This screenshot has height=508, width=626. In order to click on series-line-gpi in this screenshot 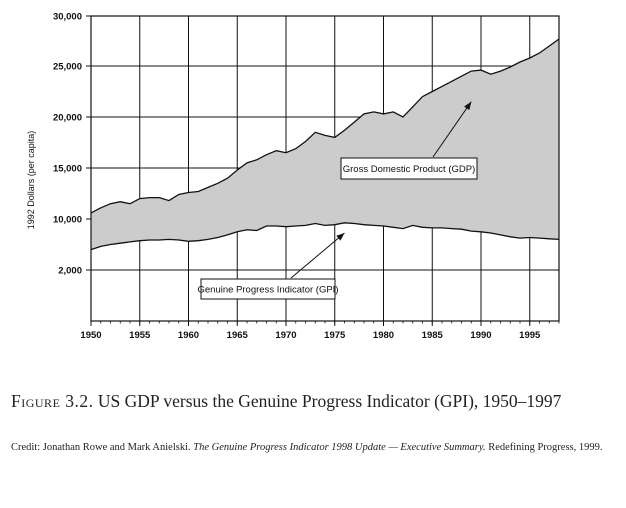, I will do `click(325, 236)`.